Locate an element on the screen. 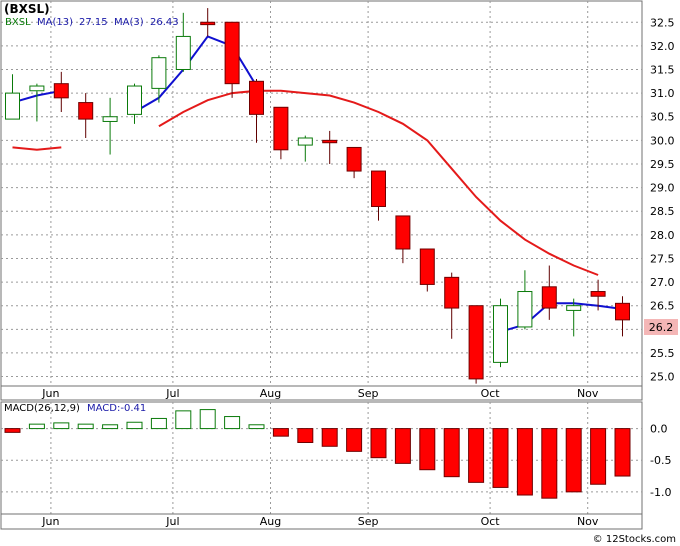  macd-x-axis-band is located at coordinates (321, 521).